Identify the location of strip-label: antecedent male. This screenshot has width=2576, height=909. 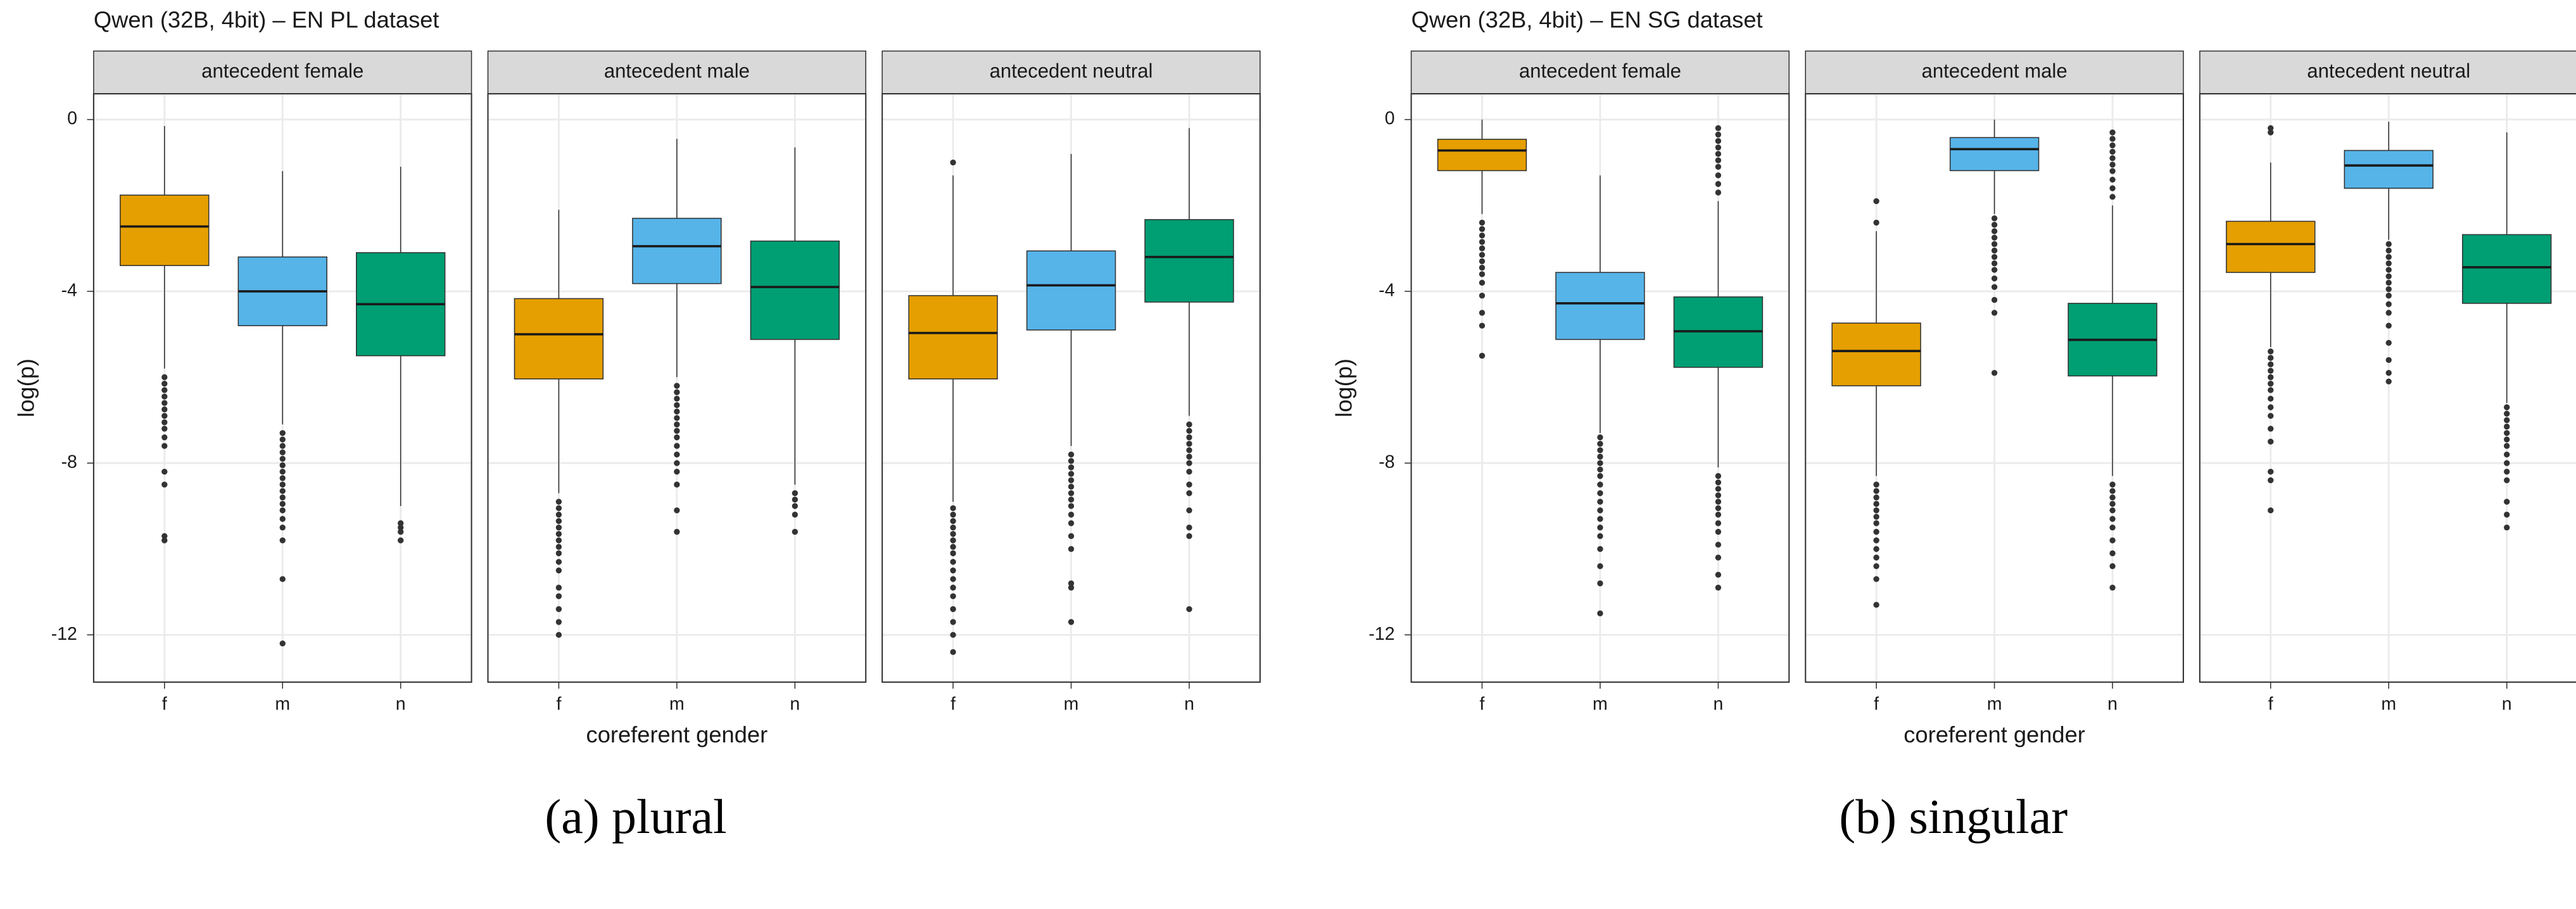
(677, 71).